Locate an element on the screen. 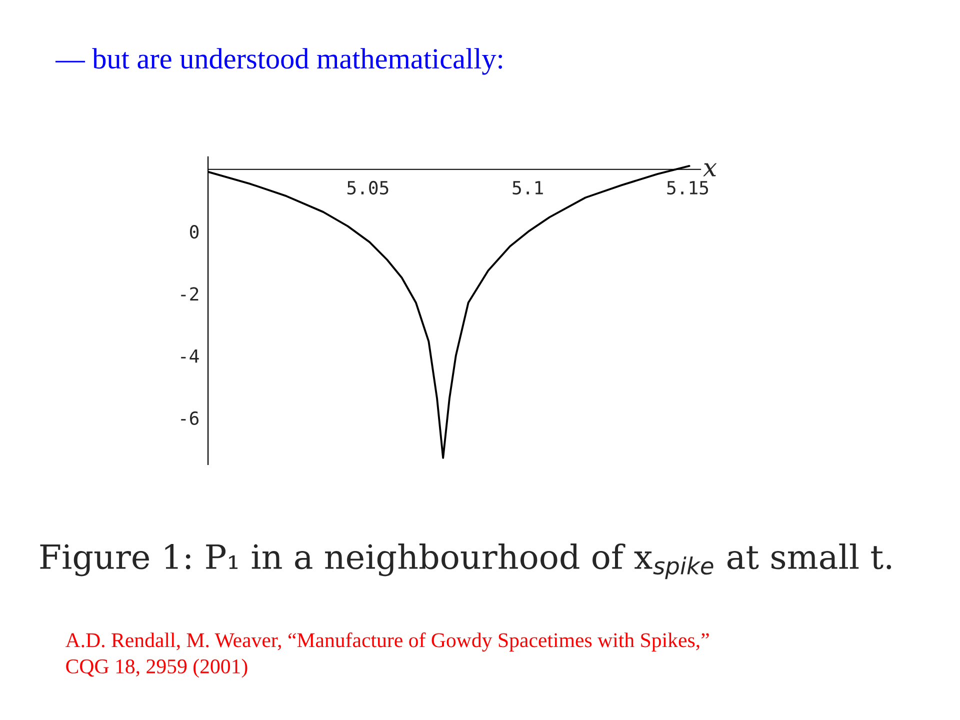 This screenshot has height=720, width=960. x-tick-label: 5.1 is located at coordinates (527, 188).